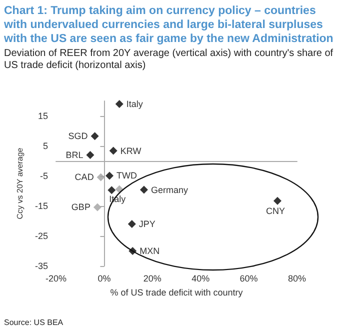 The height and width of the screenshot is (335, 343). I want to click on y-tick-label: -25, so click(41, 236).